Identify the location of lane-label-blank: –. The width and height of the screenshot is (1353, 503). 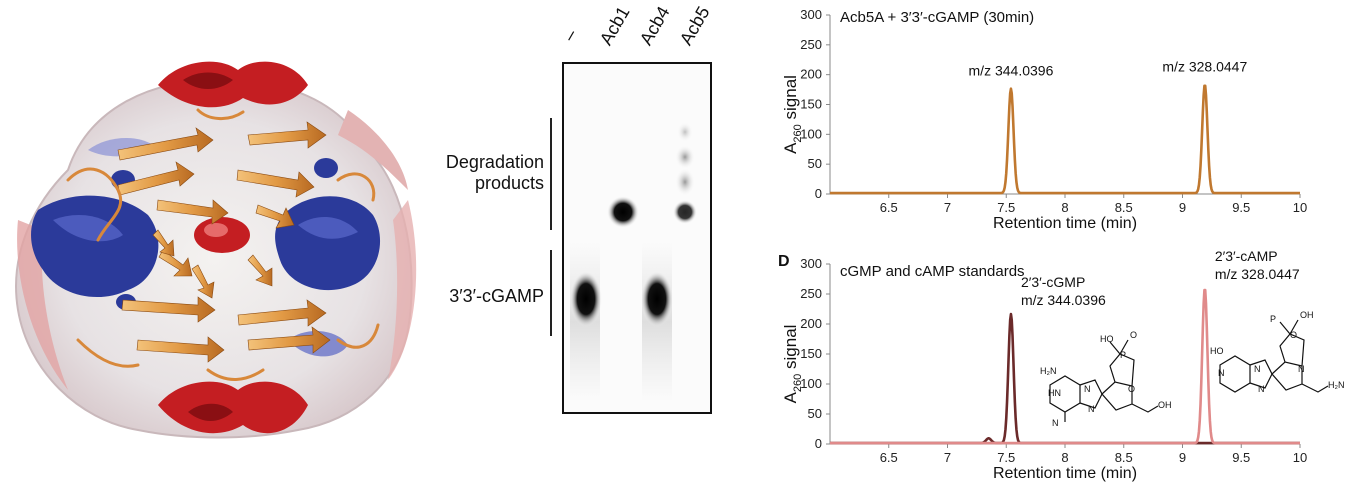
(570, 35).